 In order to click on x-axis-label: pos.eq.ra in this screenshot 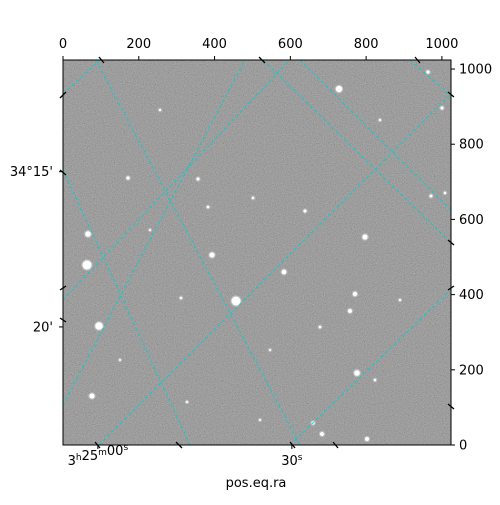, I will do `click(256, 483)`.